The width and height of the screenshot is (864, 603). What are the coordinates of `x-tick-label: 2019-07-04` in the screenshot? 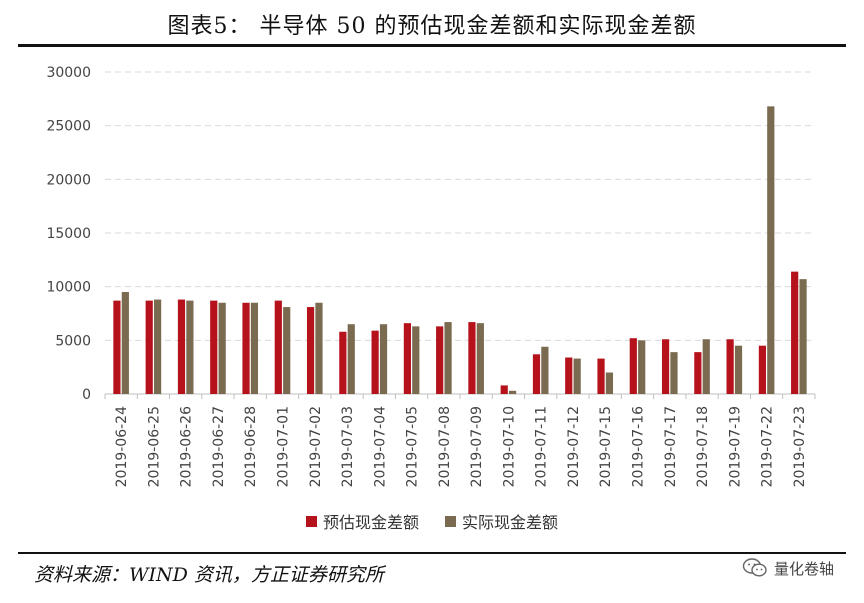 It's located at (380, 446).